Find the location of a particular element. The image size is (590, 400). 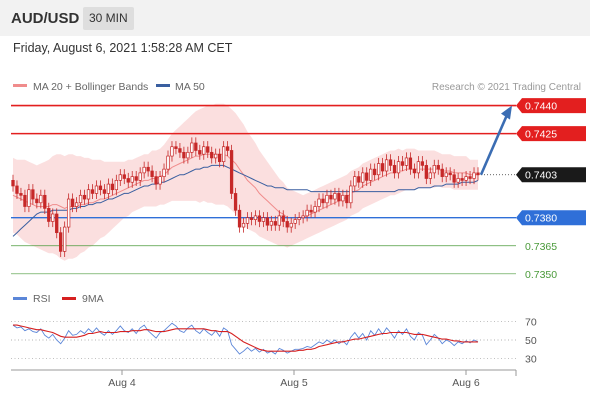

x-tick-label: Aug 4 is located at coordinates (122, 383).